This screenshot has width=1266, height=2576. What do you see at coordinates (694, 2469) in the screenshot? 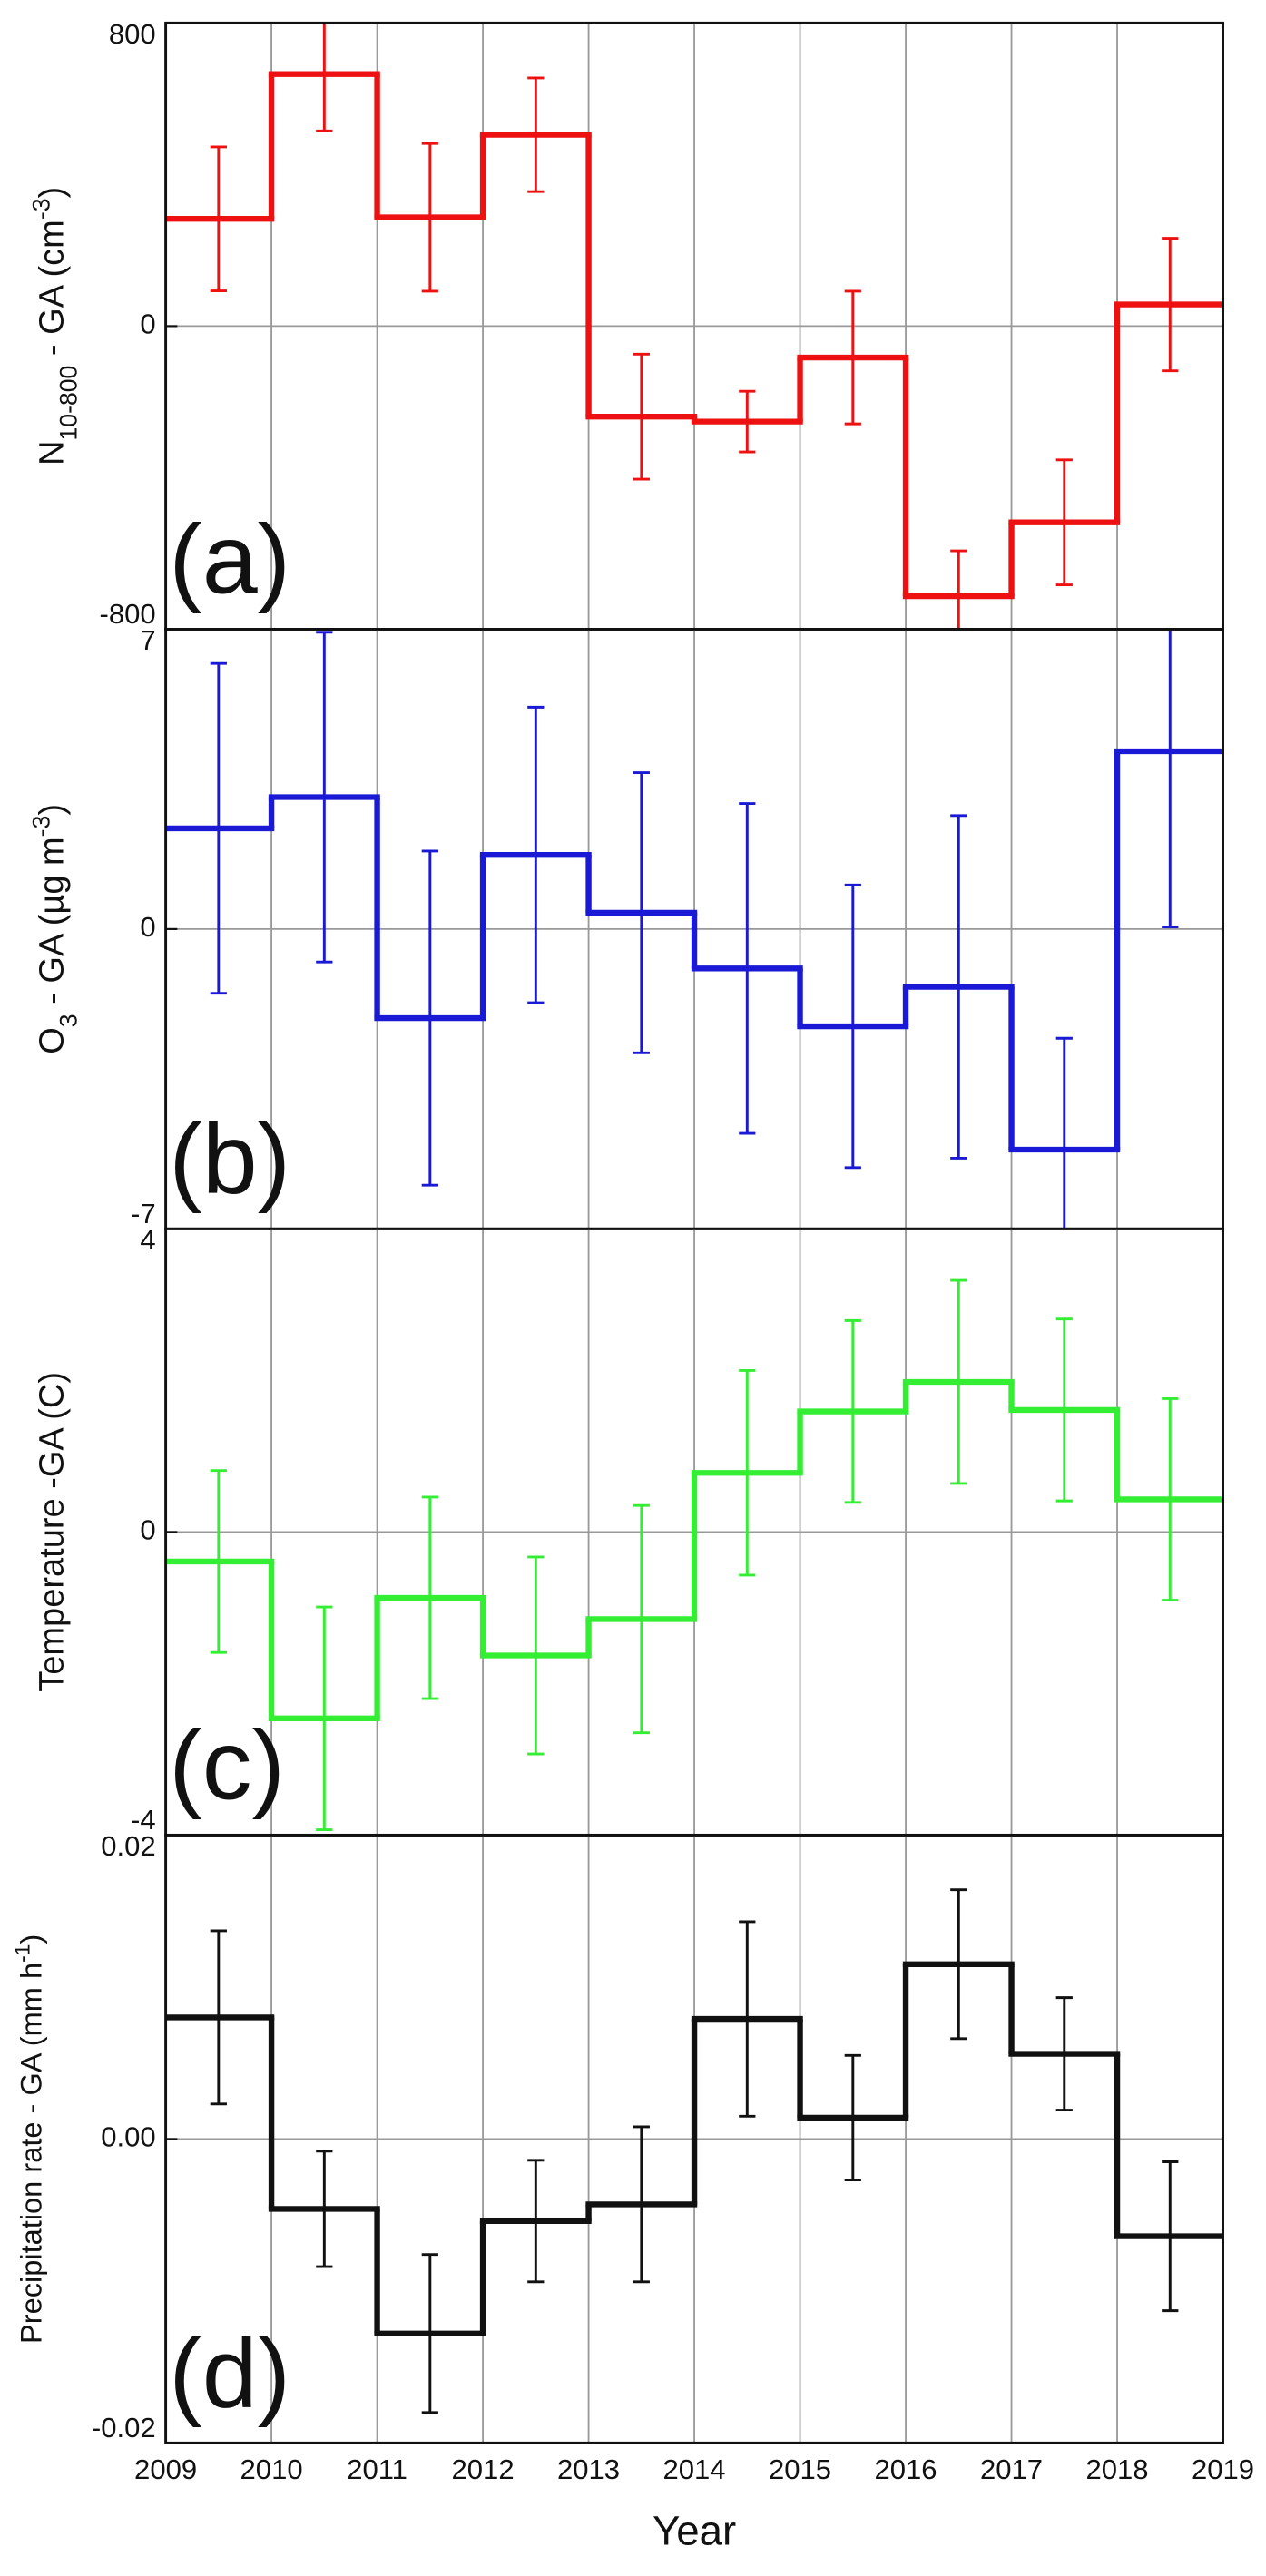
I see `x-tick-label: 2014` at bounding box center [694, 2469].